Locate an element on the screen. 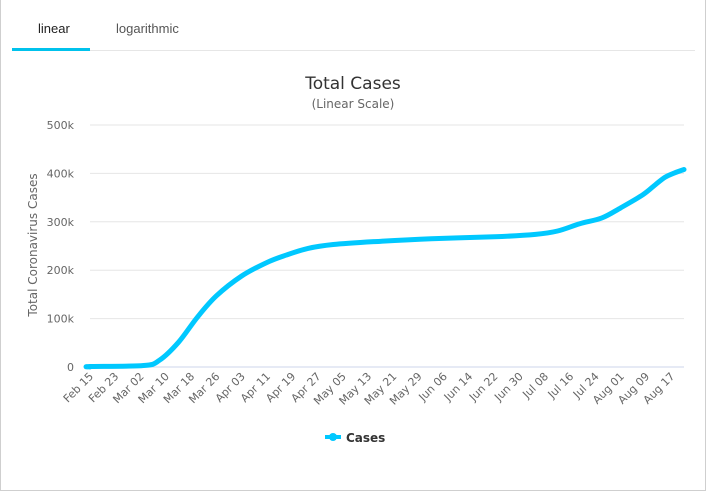  y-tick-label: 500k is located at coordinates (61, 125).